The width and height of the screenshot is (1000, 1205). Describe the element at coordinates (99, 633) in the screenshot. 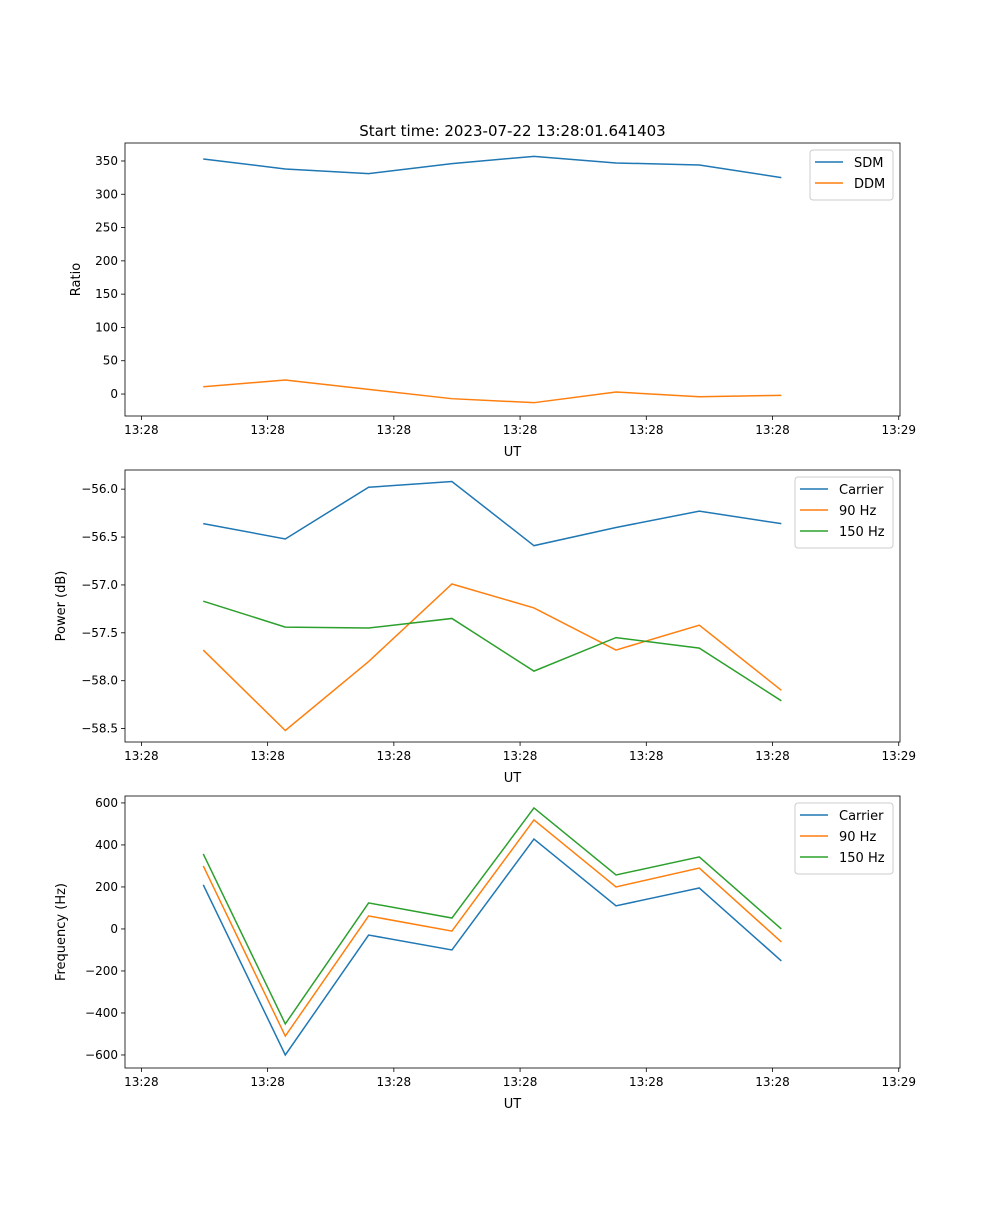

I see `y-tick-label: −57.5` at that location.